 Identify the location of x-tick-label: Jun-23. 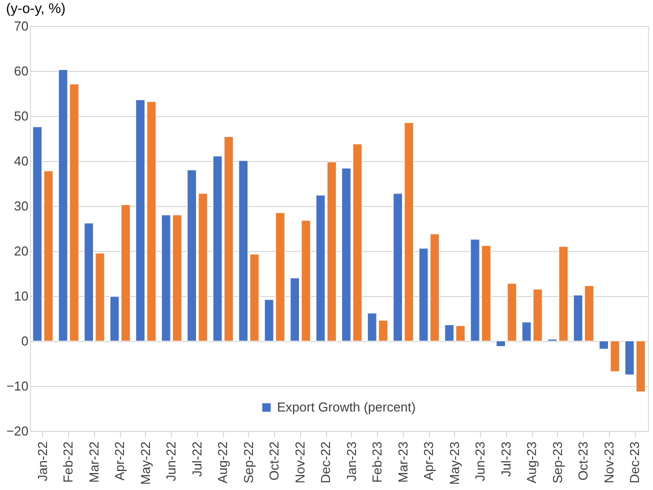
(480, 462).